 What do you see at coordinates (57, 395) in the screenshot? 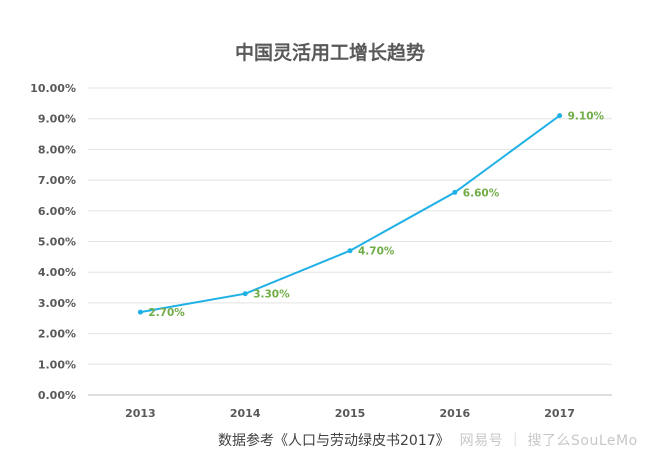
I see `y-tick-label: 0.00%` at bounding box center [57, 395].